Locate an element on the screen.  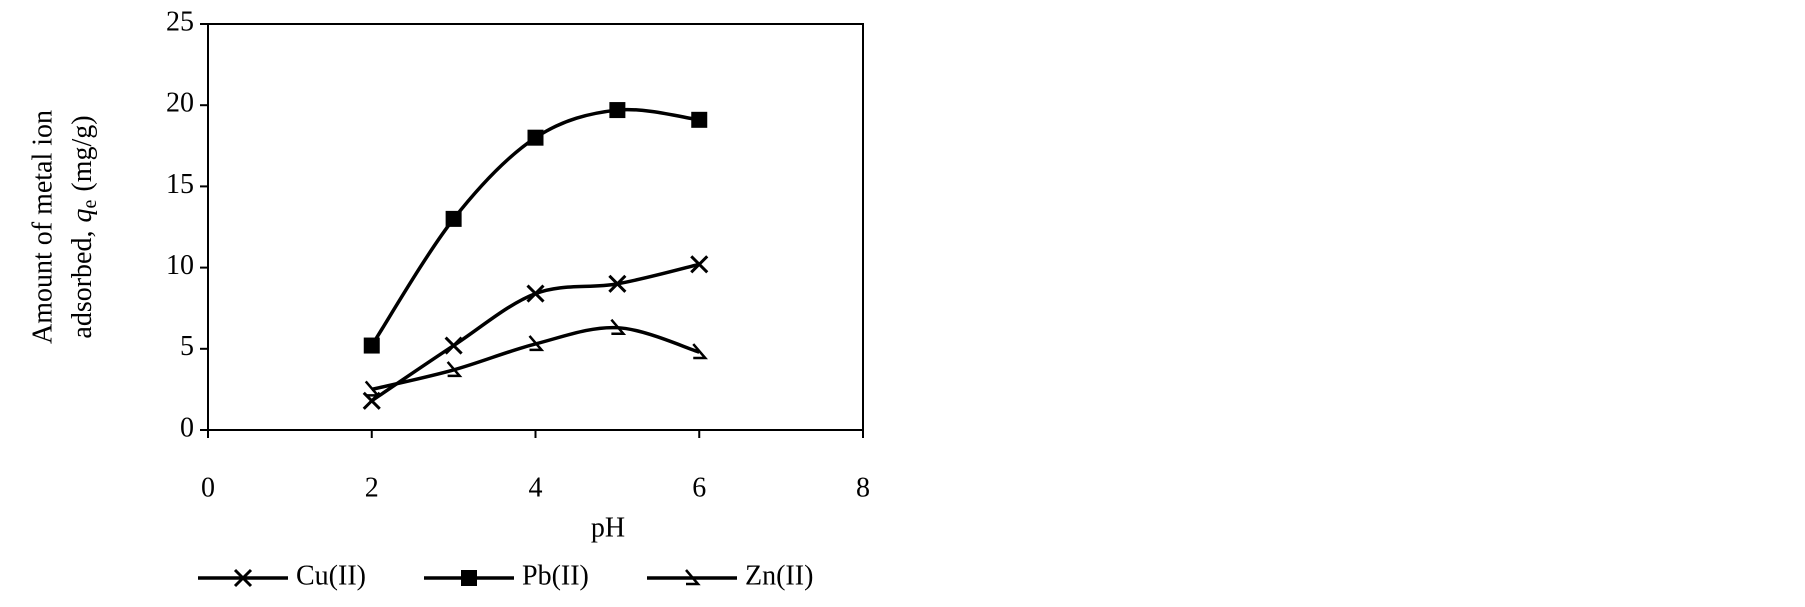
legend-label: Pb(II) is located at coordinates (555, 575).